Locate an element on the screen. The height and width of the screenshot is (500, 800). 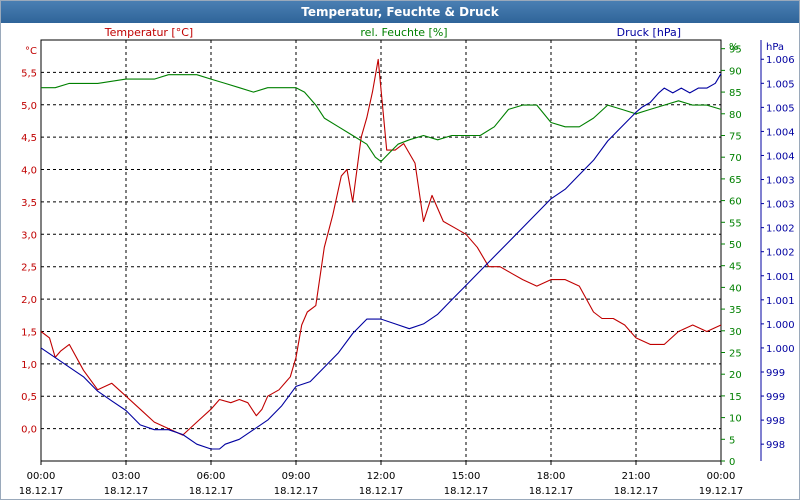
humidity-tick-label: 65 is located at coordinates (735, 180).